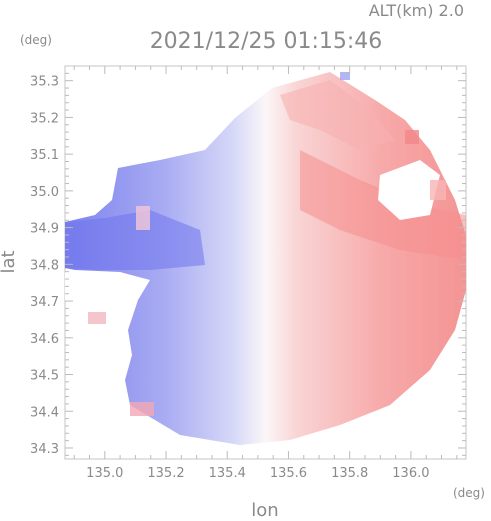 The height and width of the screenshot is (521, 491). Describe the element at coordinates (44, 376) in the screenshot. I see `y-tick-label: 34.5` at that location.